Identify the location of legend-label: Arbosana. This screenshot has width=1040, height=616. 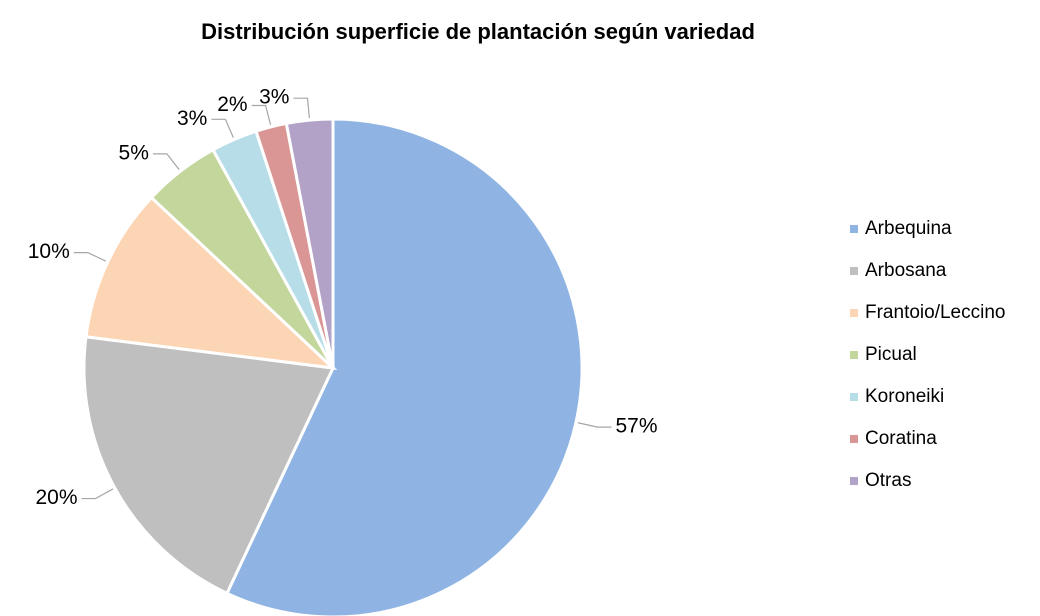
(906, 270).